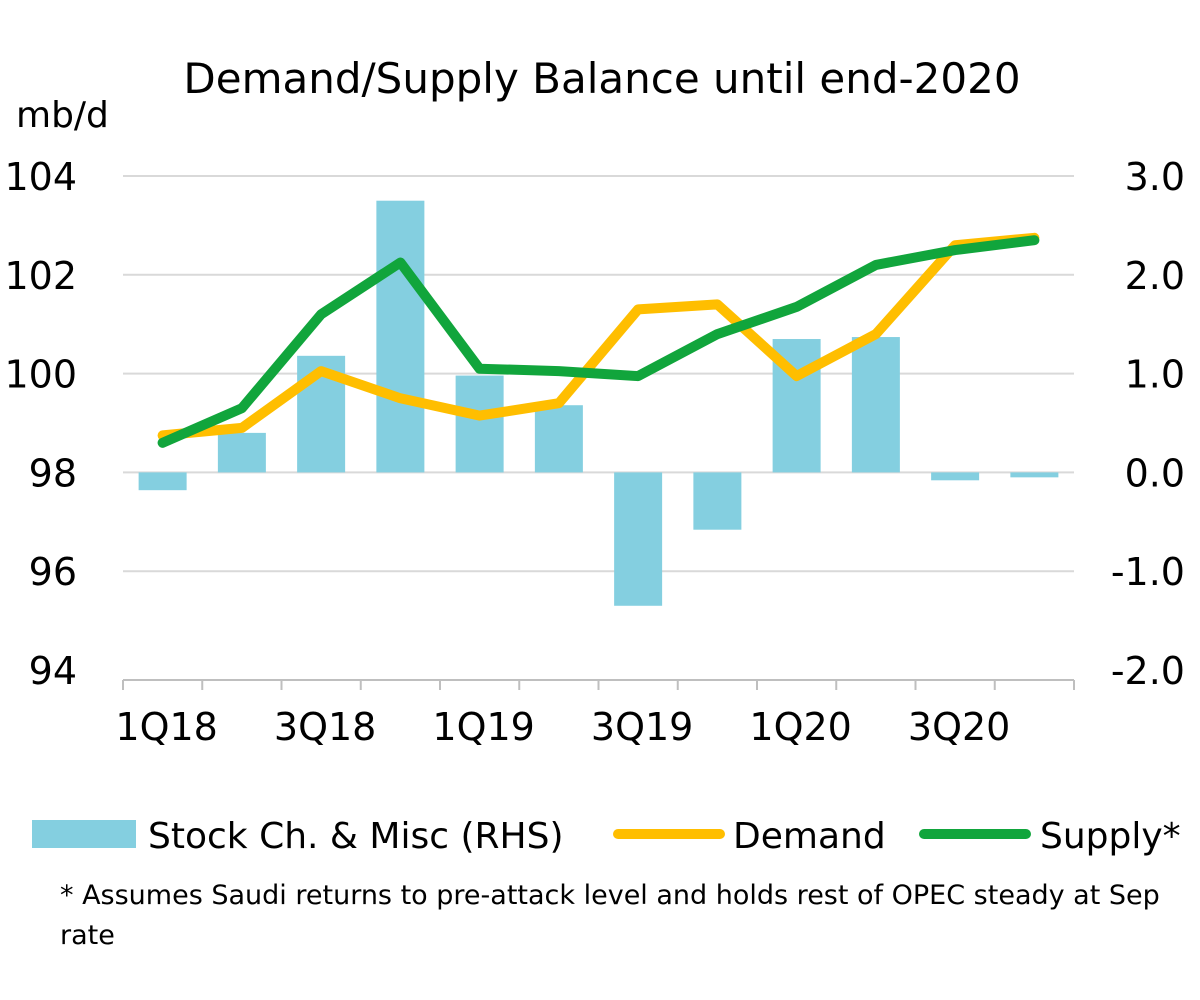  Describe the element at coordinates (1155, 375) in the screenshot. I see `right-y-tick-label: 1.0` at that location.